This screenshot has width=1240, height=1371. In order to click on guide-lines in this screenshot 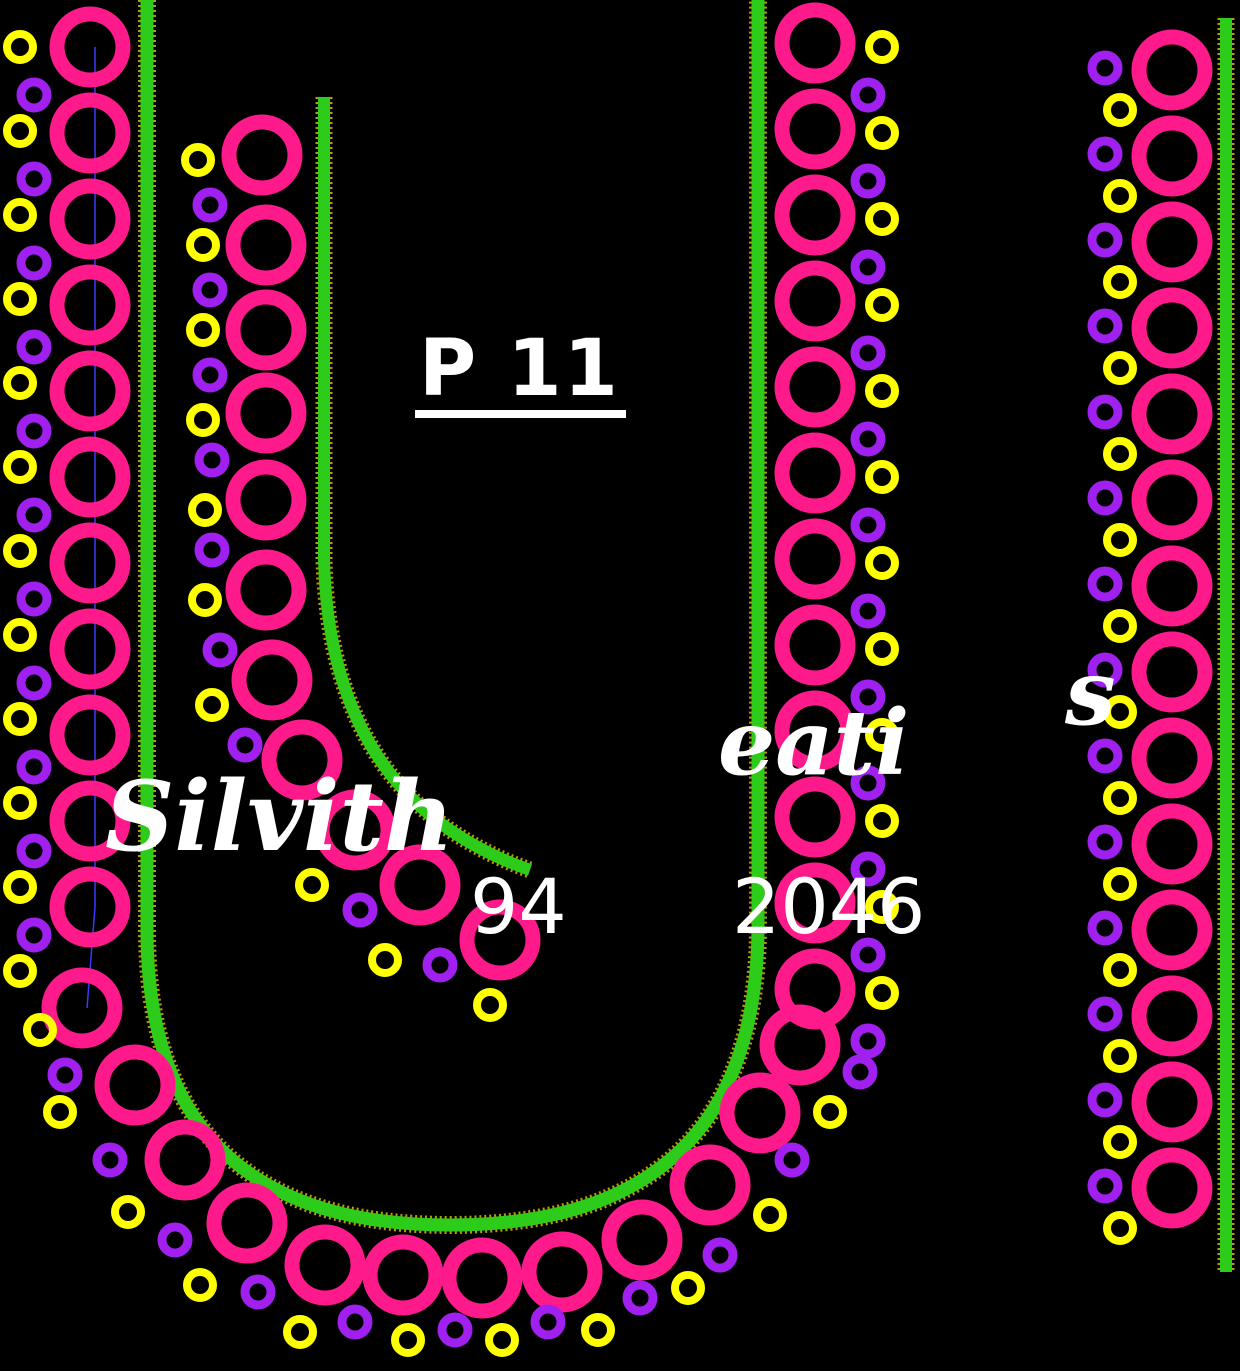, I will do `click(91, 528)`.